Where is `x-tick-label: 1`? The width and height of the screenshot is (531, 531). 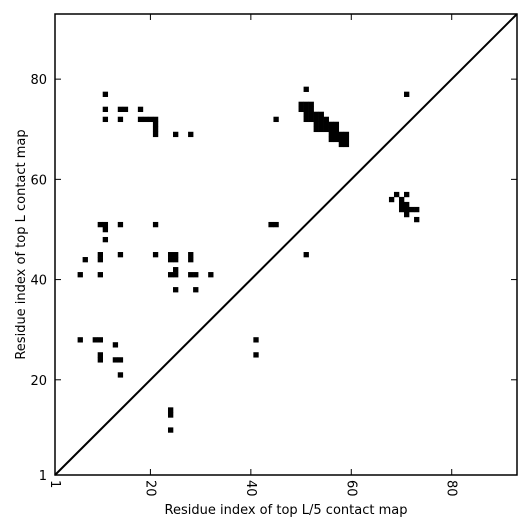 x-tick-label: 1 is located at coordinates (54, 484).